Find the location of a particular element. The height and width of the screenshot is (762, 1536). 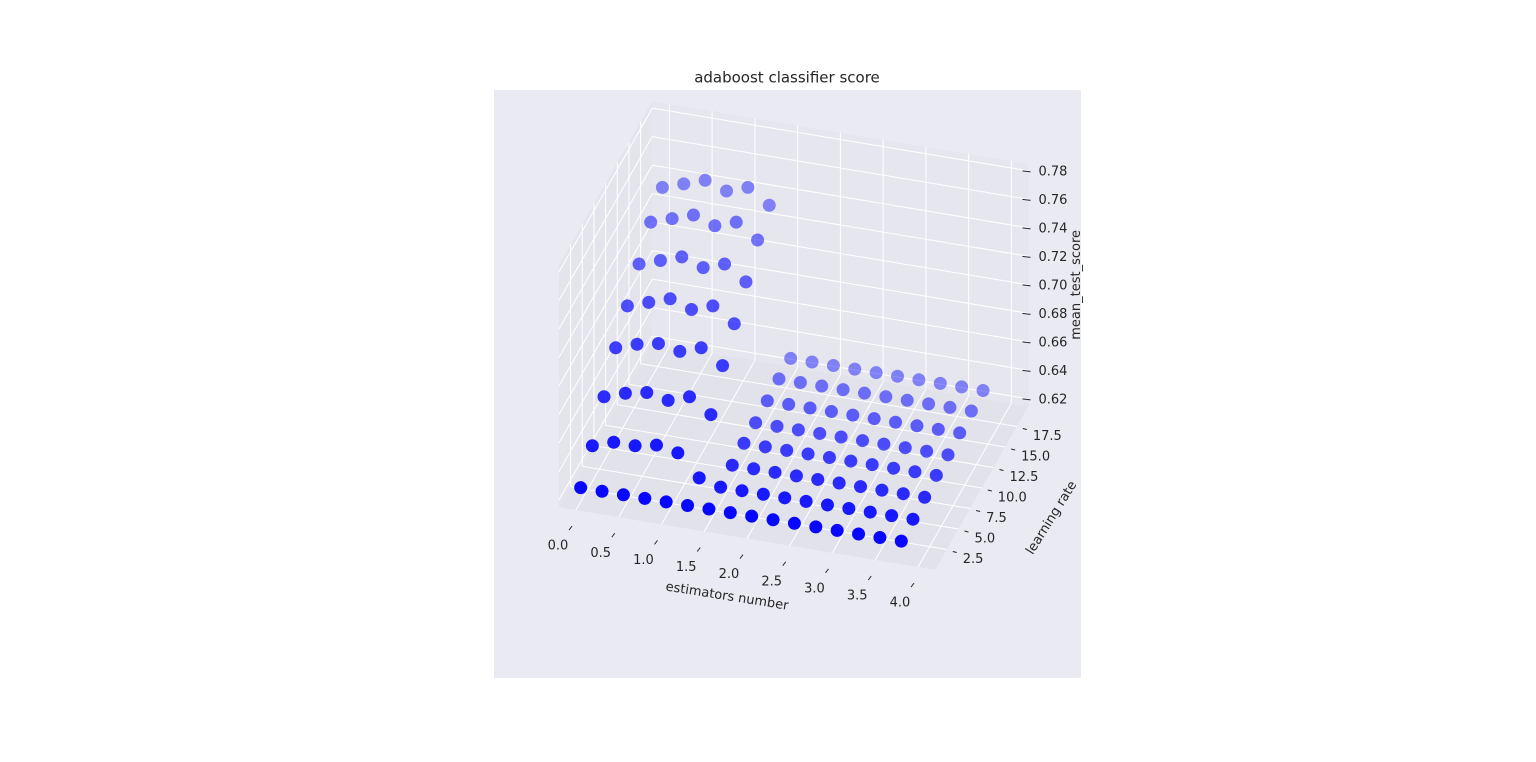

y-tick-label: 15.0 is located at coordinates (1035, 456).